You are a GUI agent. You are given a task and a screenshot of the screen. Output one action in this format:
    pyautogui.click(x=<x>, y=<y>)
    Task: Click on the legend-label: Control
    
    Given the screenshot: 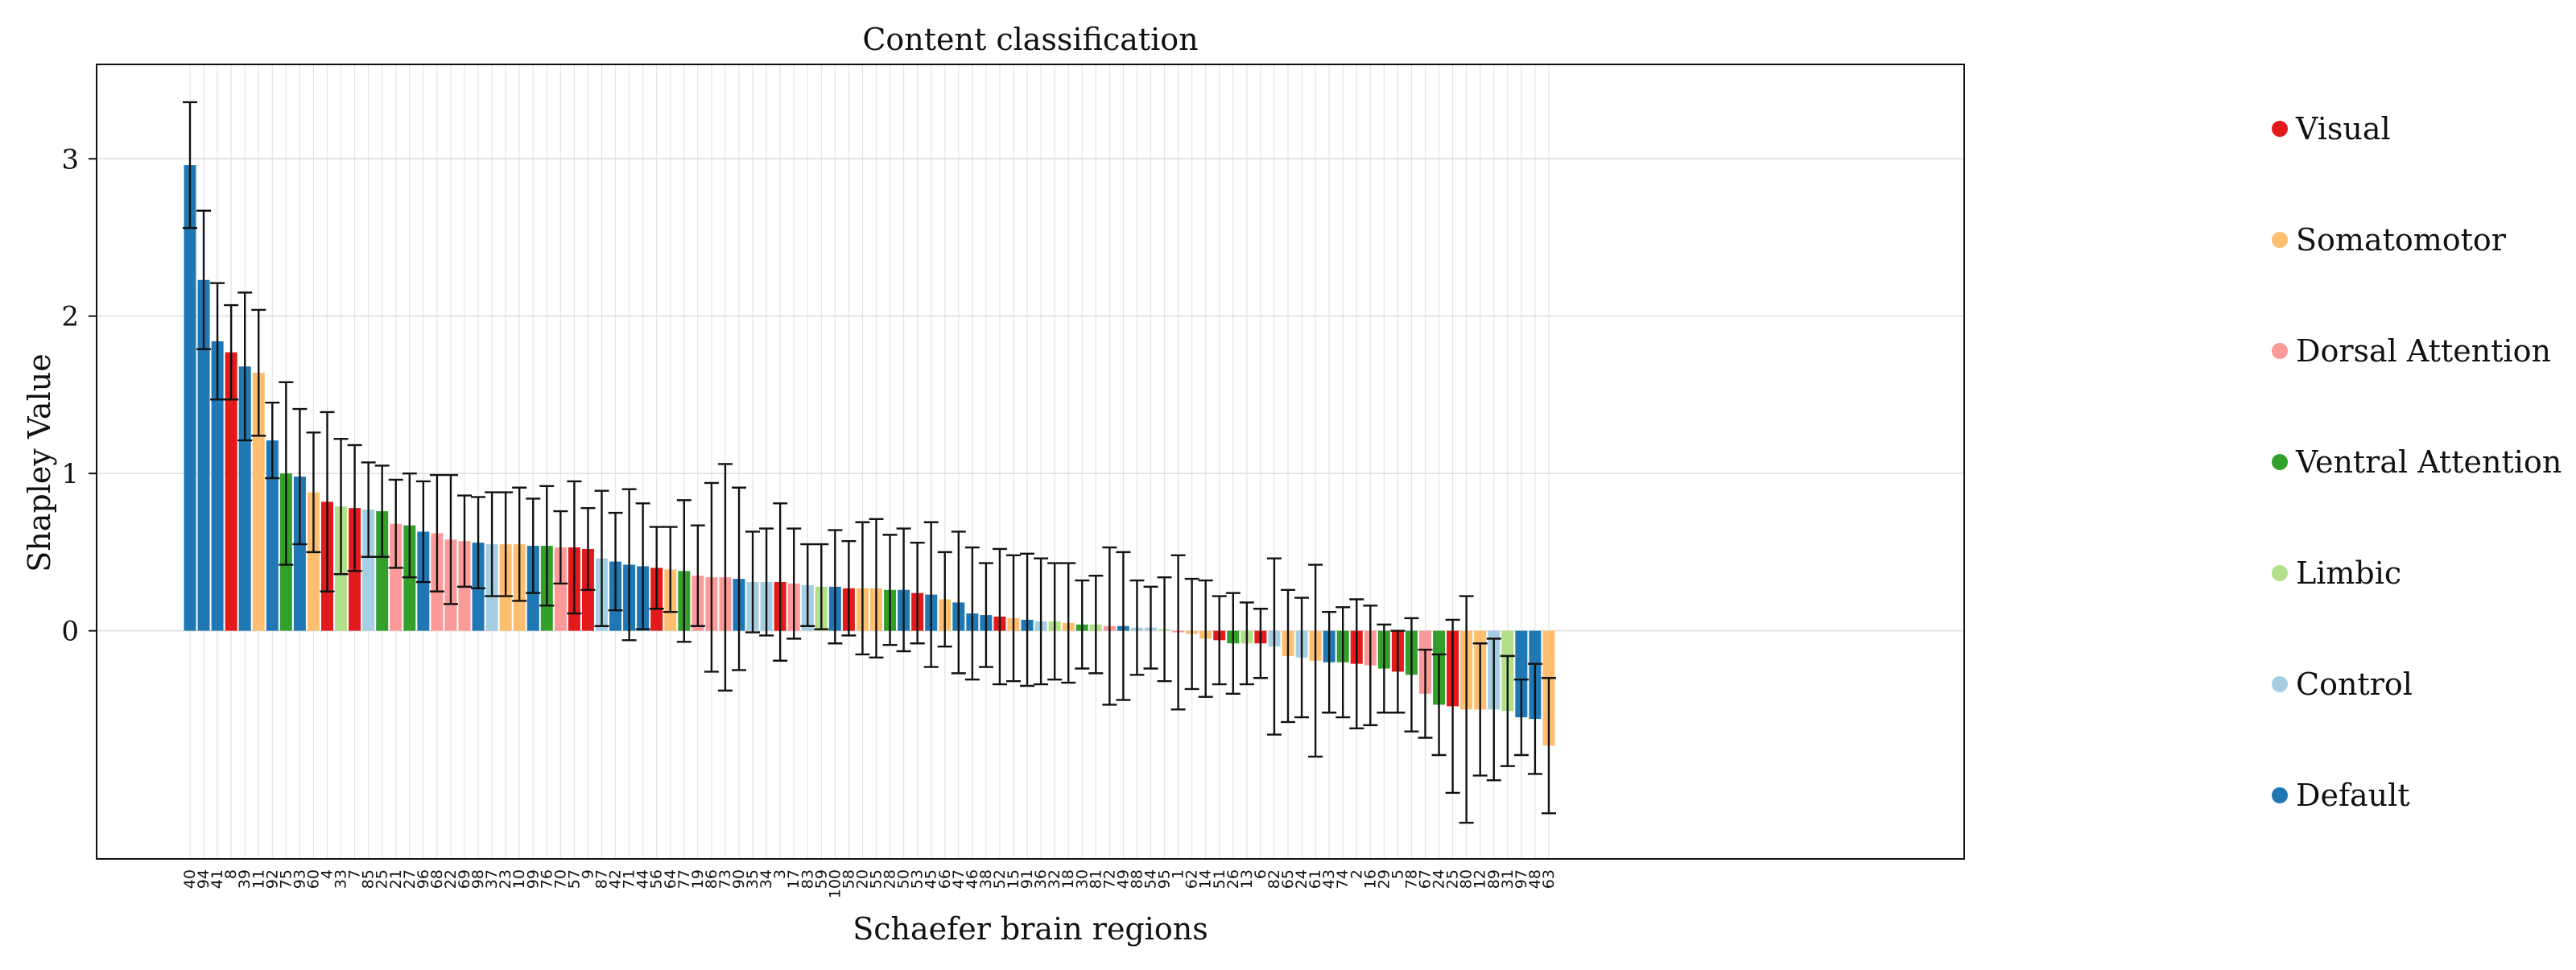 What is the action you would take?
    pyautogui.click(x=2354, y=684)
    